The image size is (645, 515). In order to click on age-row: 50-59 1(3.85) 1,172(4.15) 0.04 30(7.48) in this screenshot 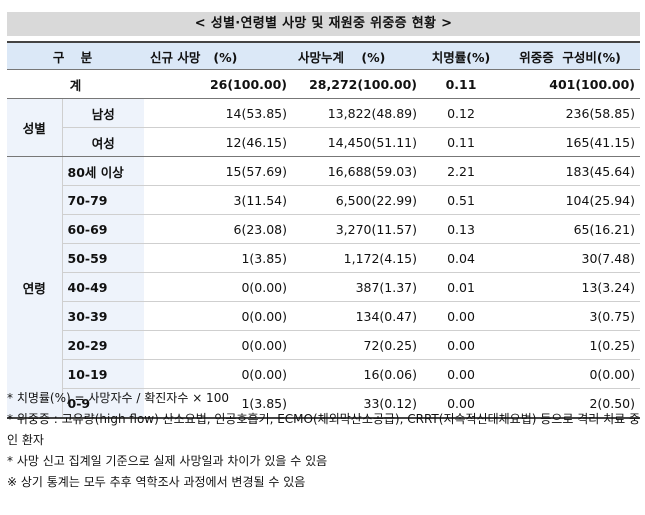, I will do `click(324, 258)`.